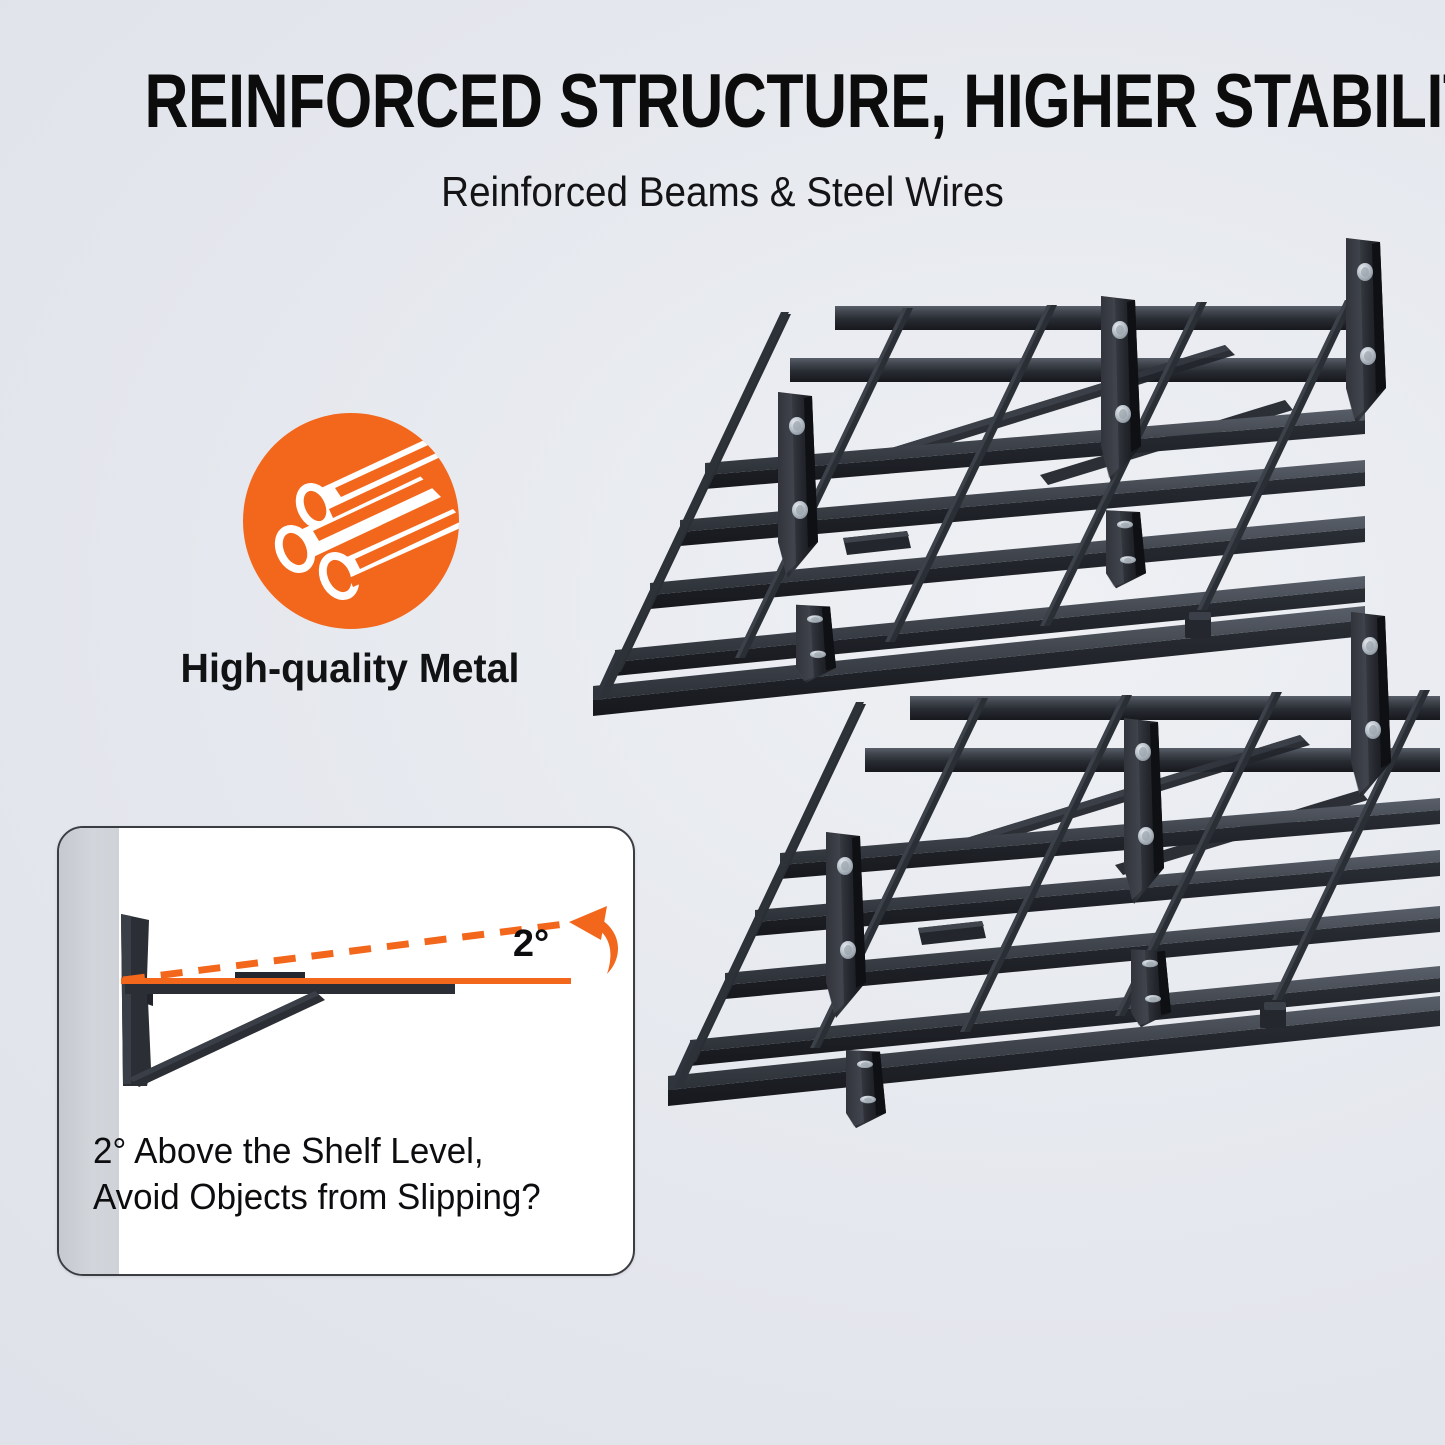 This screenshot has height=1445, width=1445. I want to click on shelf-angle-diagram: 2°, so click(370, 996).